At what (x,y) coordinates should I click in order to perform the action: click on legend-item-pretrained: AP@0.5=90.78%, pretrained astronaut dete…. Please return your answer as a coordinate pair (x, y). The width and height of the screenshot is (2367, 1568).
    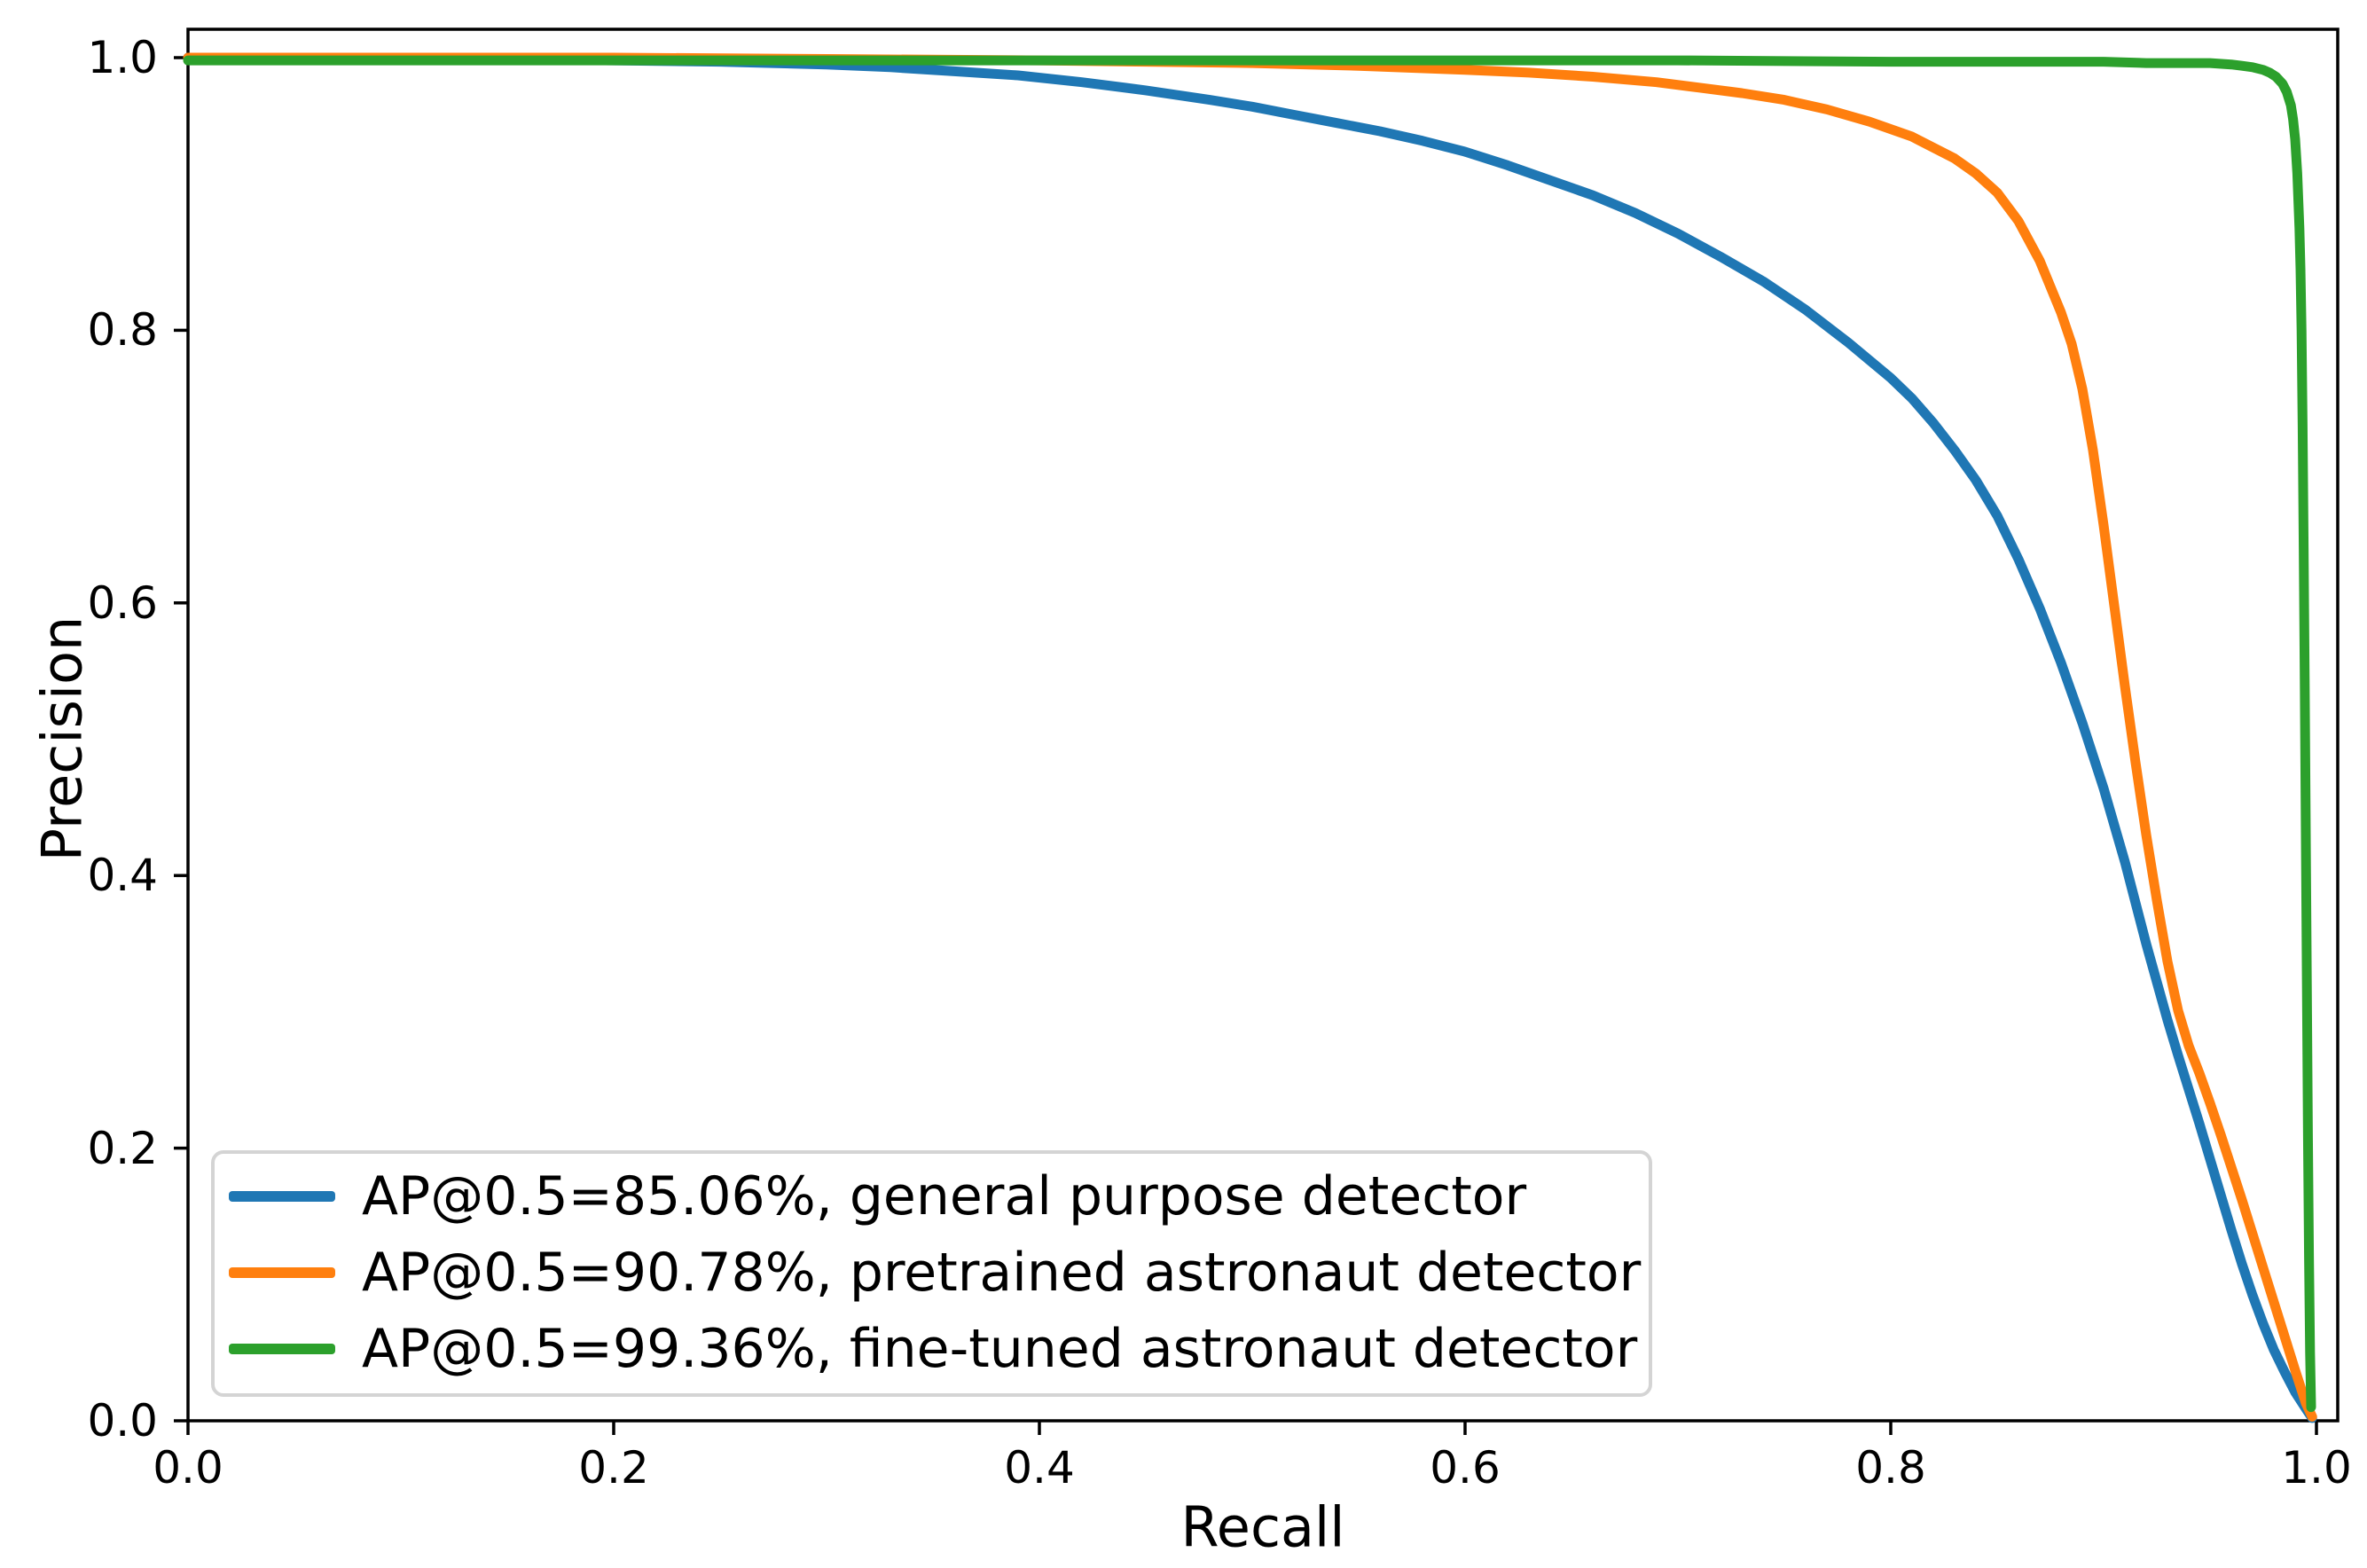
    Looking at the image, I should click on (939, 1273).